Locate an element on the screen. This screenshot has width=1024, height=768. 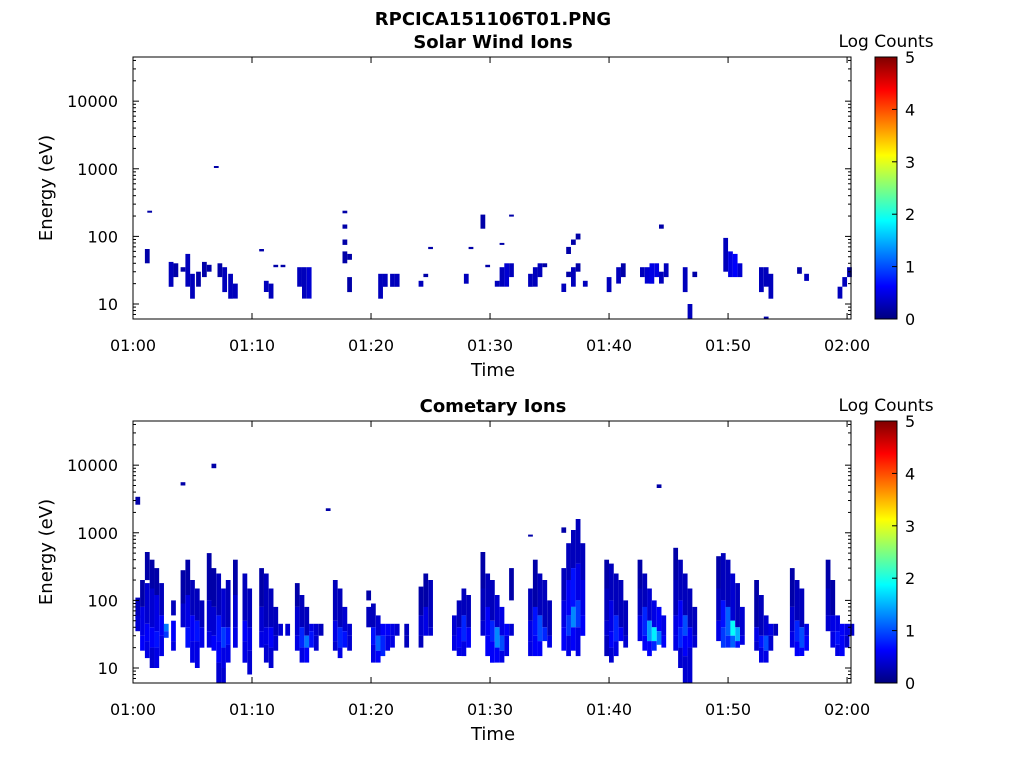
x-axis-label: Time is located at coordinates (492, 370).